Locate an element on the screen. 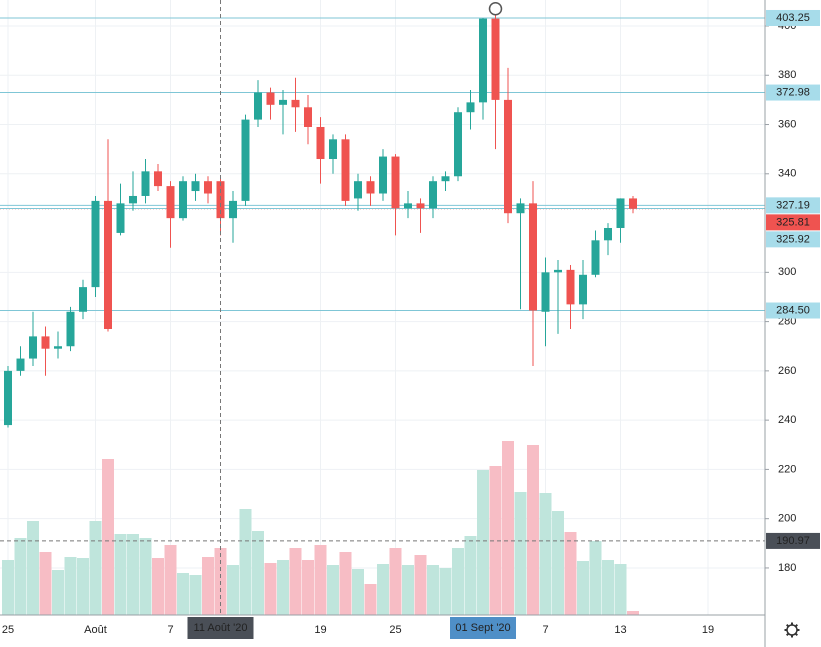 This screenshot has height=647, width=821. settings-icon is located at coordinates (792, 630).